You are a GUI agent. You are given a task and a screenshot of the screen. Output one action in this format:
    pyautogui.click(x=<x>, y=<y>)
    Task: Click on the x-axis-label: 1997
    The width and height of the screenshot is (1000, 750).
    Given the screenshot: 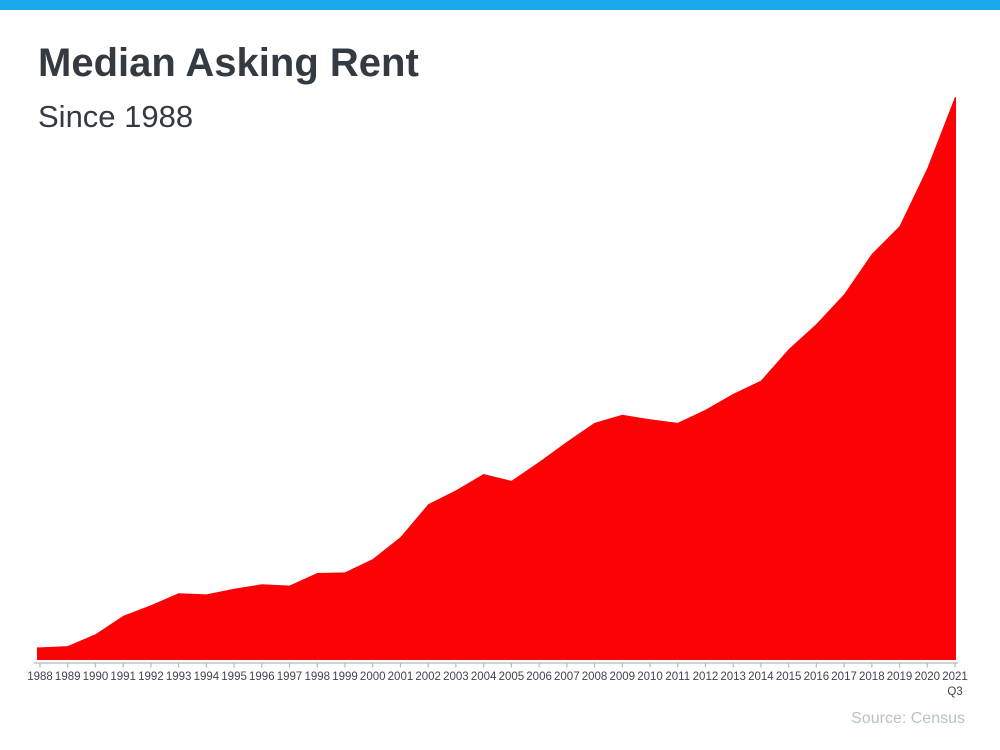 What is the action you would take?
    pyautogui.click(x=290, y=677)
    